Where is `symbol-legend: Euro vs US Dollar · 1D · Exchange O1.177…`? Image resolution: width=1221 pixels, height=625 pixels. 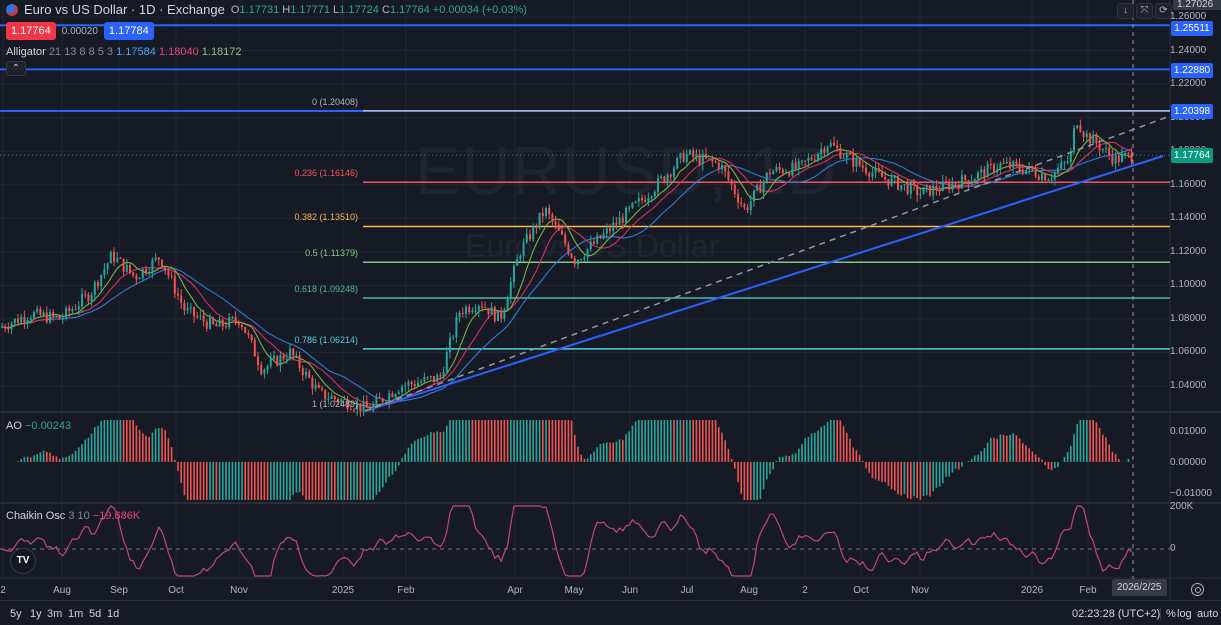
symbol-legend: Euro vs US Dollar · 1D · Exchange O1.177… is located at coordinates (266, 9).